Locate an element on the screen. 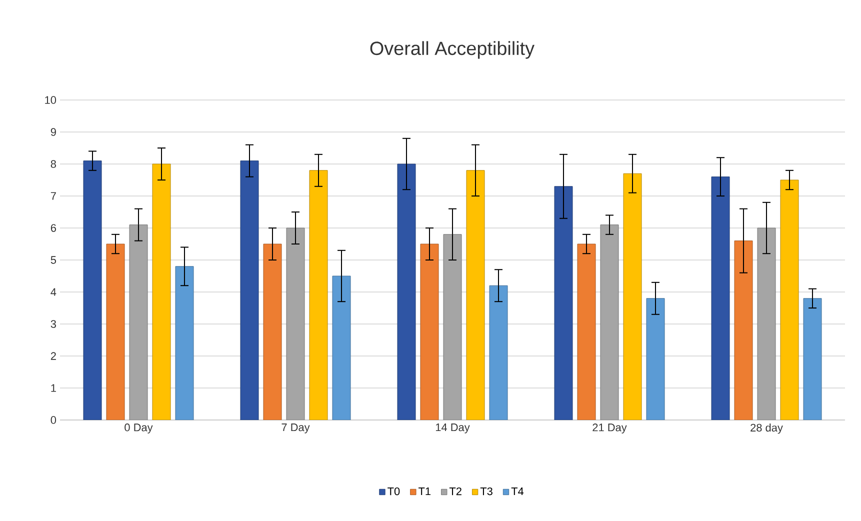  y-tick-label: 1 is located at coordinates (53, 388).